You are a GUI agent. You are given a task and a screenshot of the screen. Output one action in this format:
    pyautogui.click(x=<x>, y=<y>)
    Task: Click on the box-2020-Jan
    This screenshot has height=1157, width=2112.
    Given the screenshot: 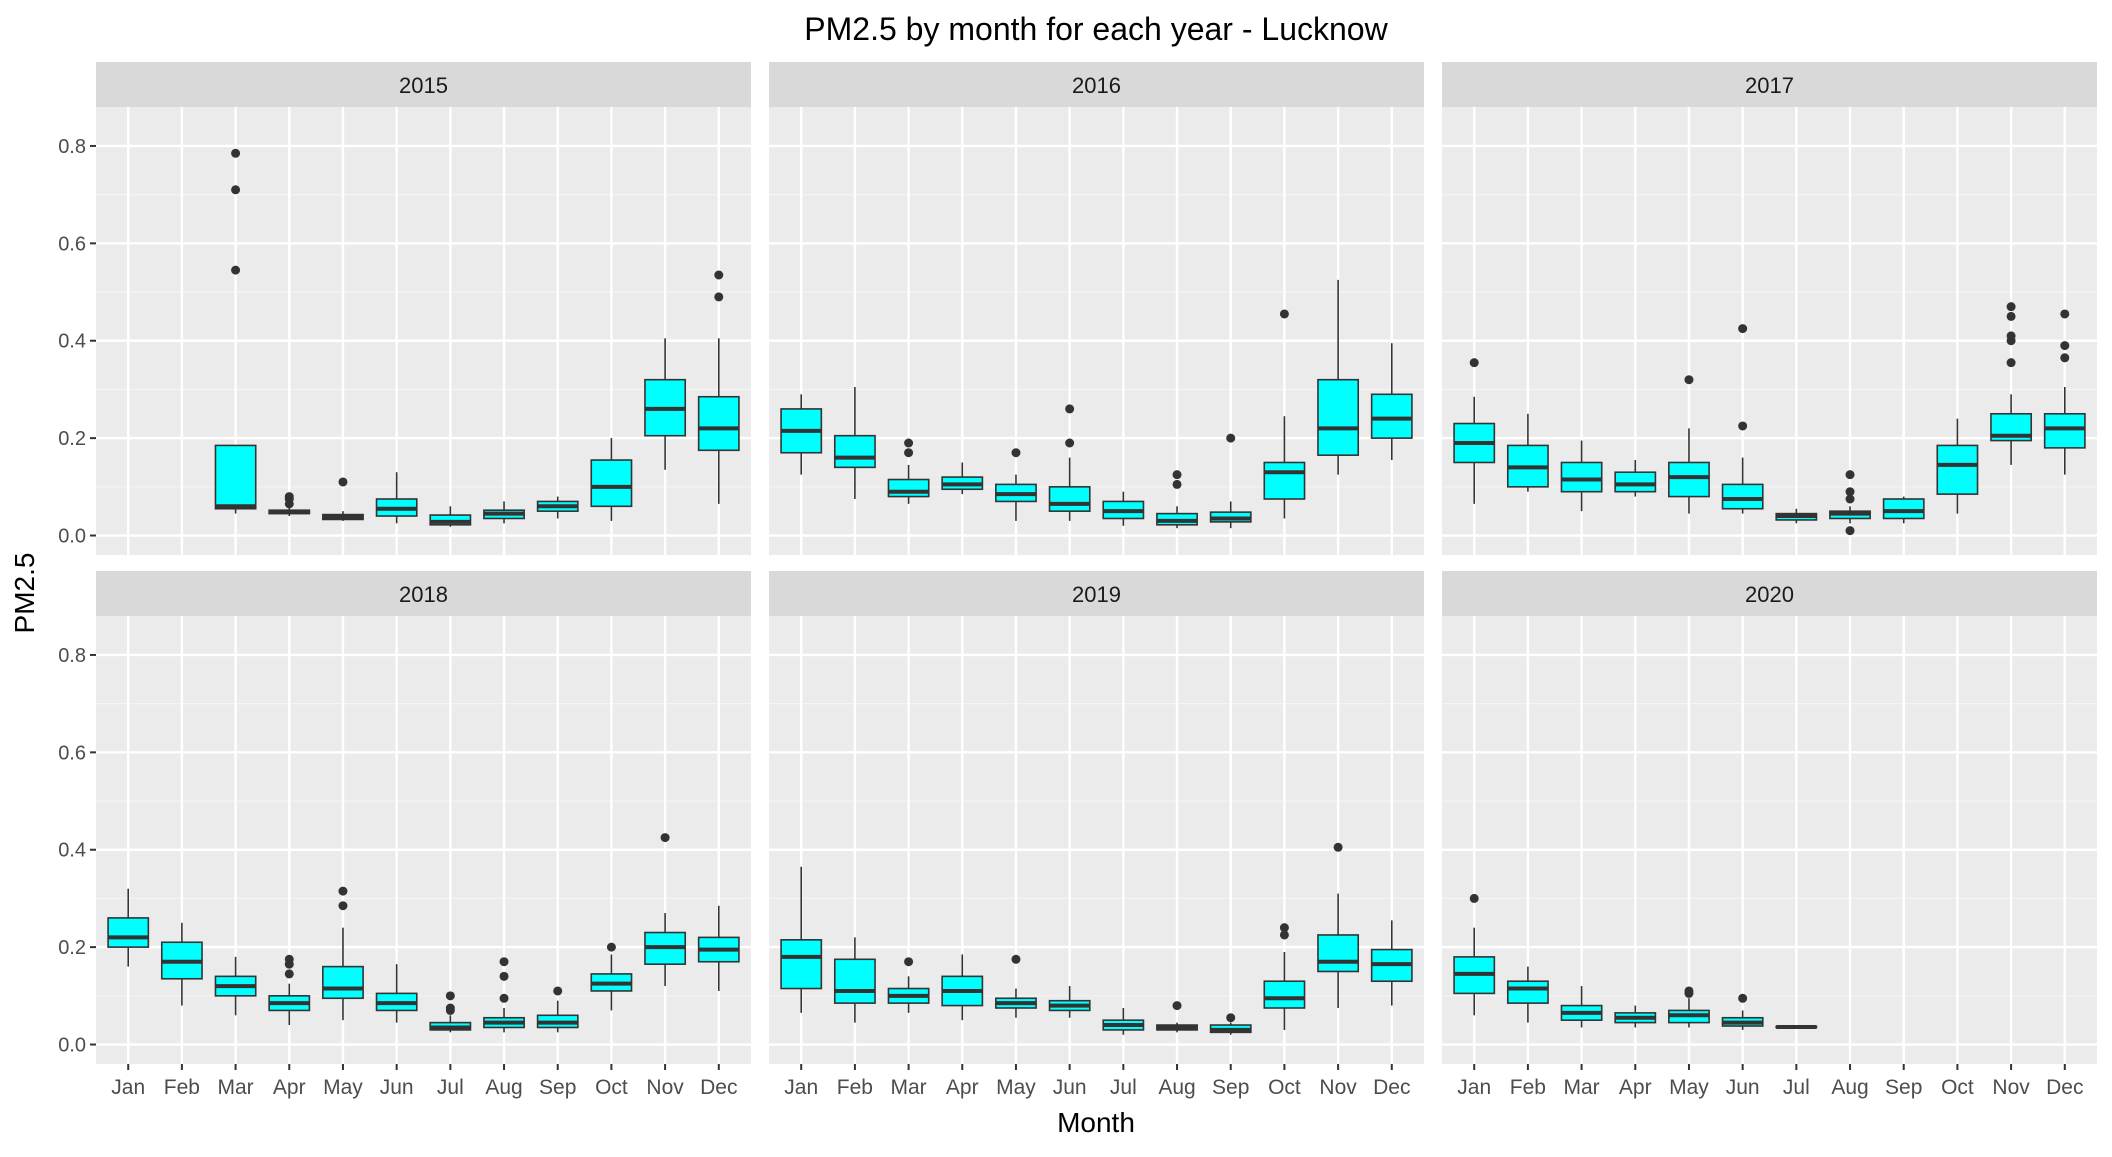 What is the action you would take?
    pyautogui.click(x=1474, y=954)
    